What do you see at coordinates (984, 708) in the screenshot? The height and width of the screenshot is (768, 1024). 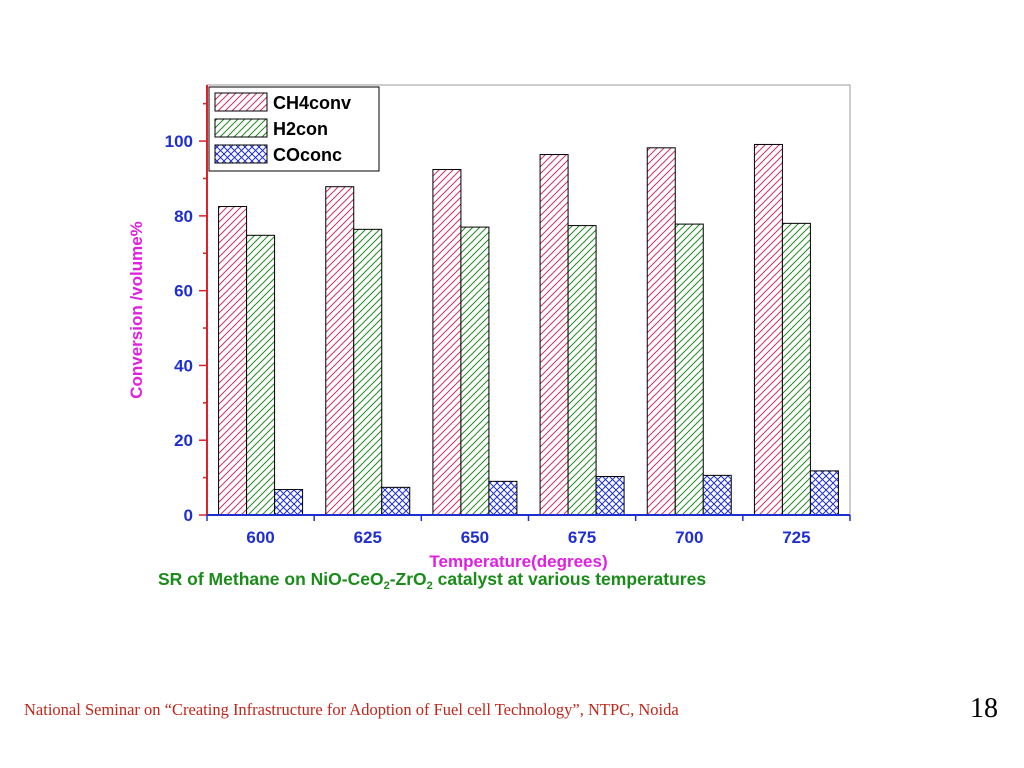 I see `page-number: 18` at bounding box center [984, 708].